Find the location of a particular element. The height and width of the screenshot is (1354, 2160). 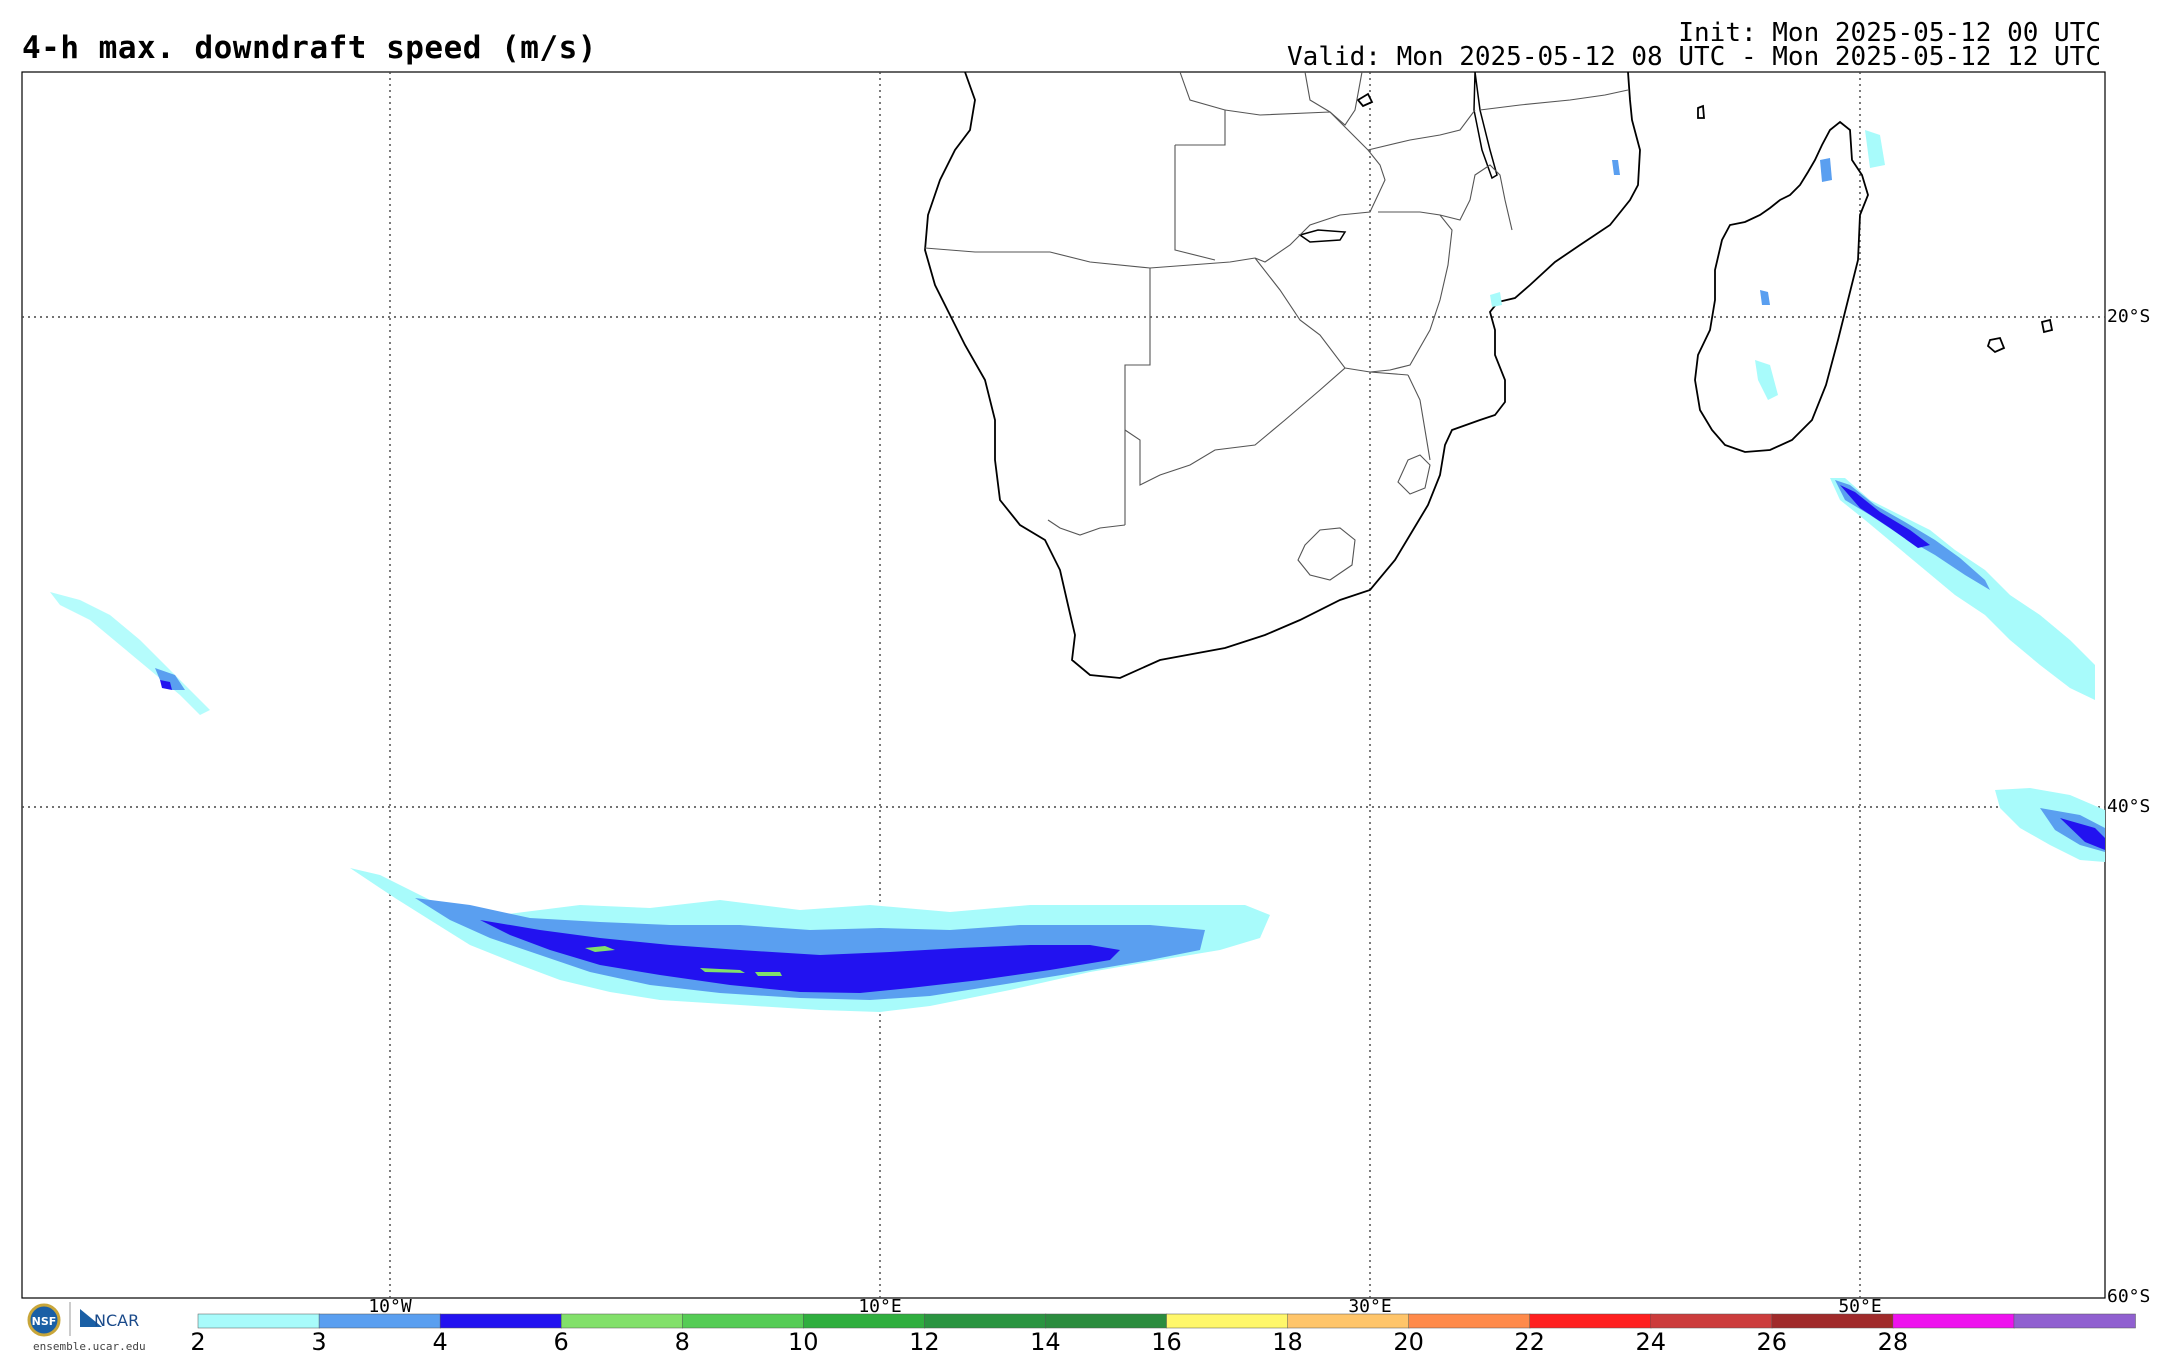

colorbar-tick-label: 4 is located at coordinates (439, 1341).